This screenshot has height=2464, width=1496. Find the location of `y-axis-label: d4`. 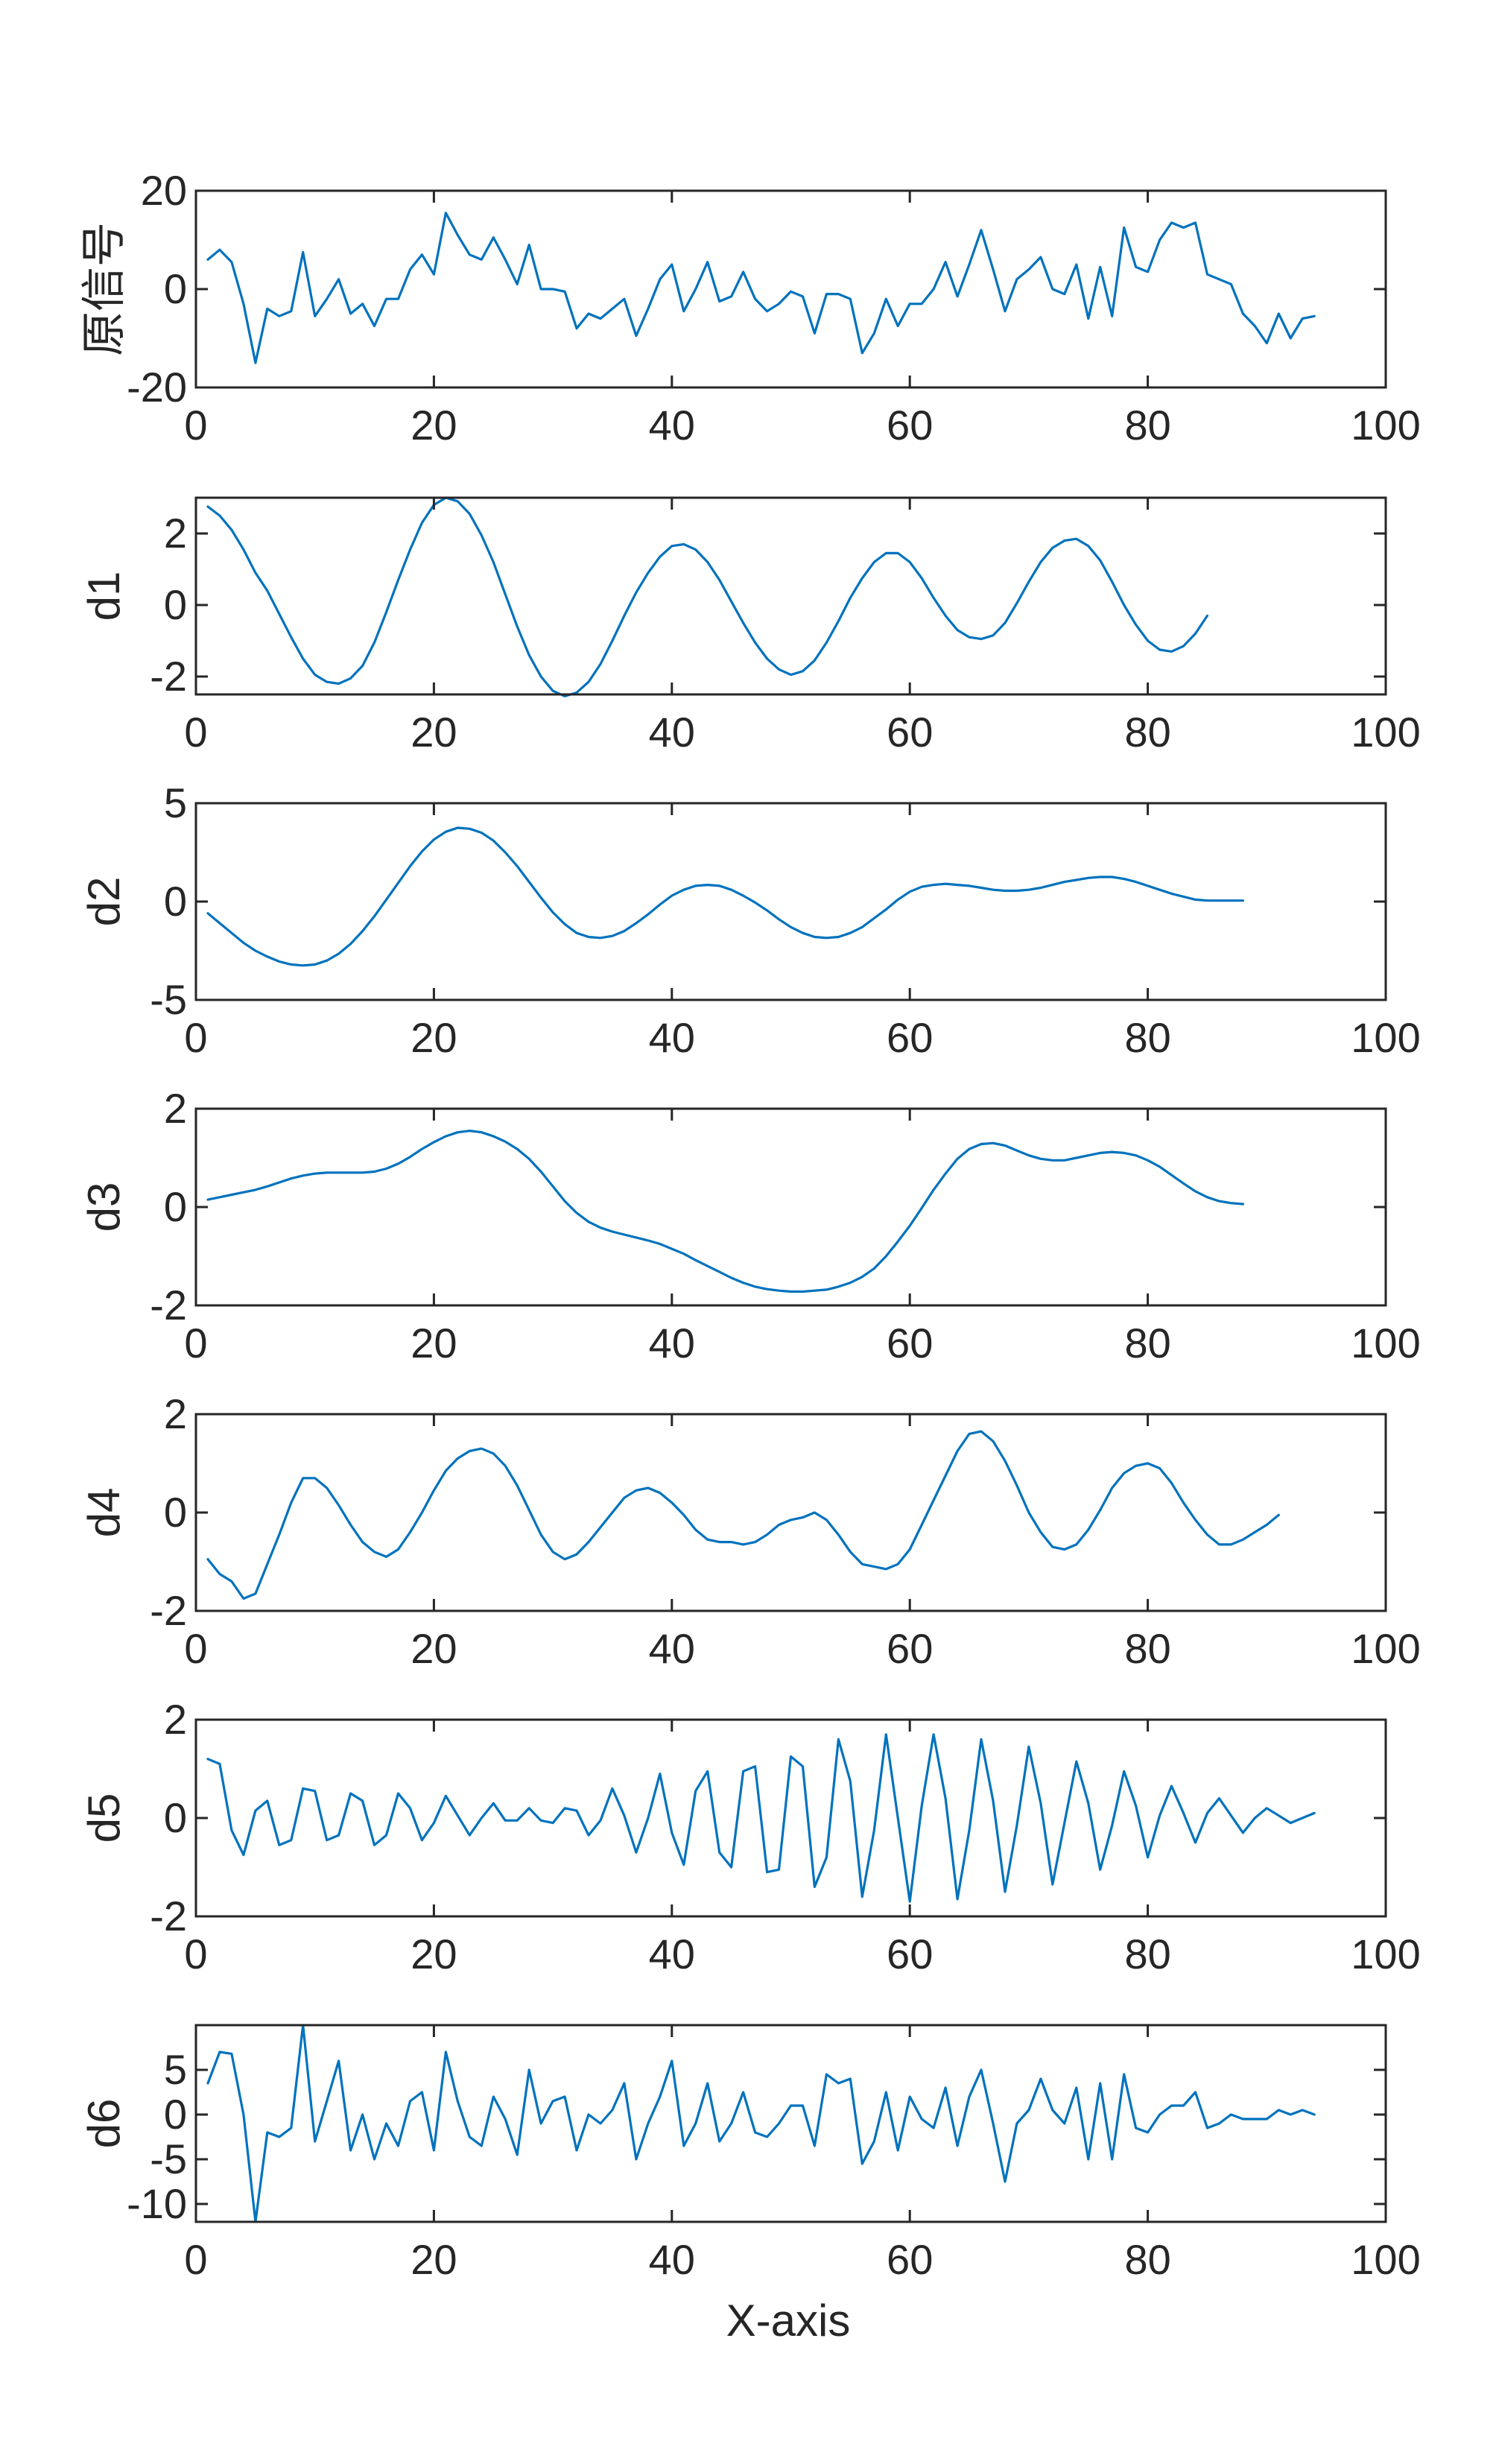

y-axis-label: d4 is located at coordinates (104, 1513).